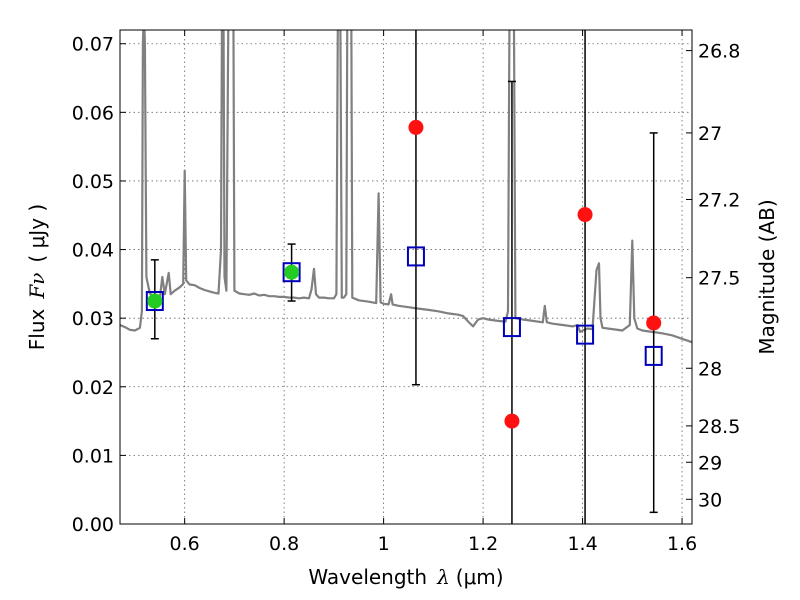 This screenshot has height=600, width=800. Describe the element at coordinates (93, 525) in the screenshot. I see `y-tick-label: 0.00` at that location.